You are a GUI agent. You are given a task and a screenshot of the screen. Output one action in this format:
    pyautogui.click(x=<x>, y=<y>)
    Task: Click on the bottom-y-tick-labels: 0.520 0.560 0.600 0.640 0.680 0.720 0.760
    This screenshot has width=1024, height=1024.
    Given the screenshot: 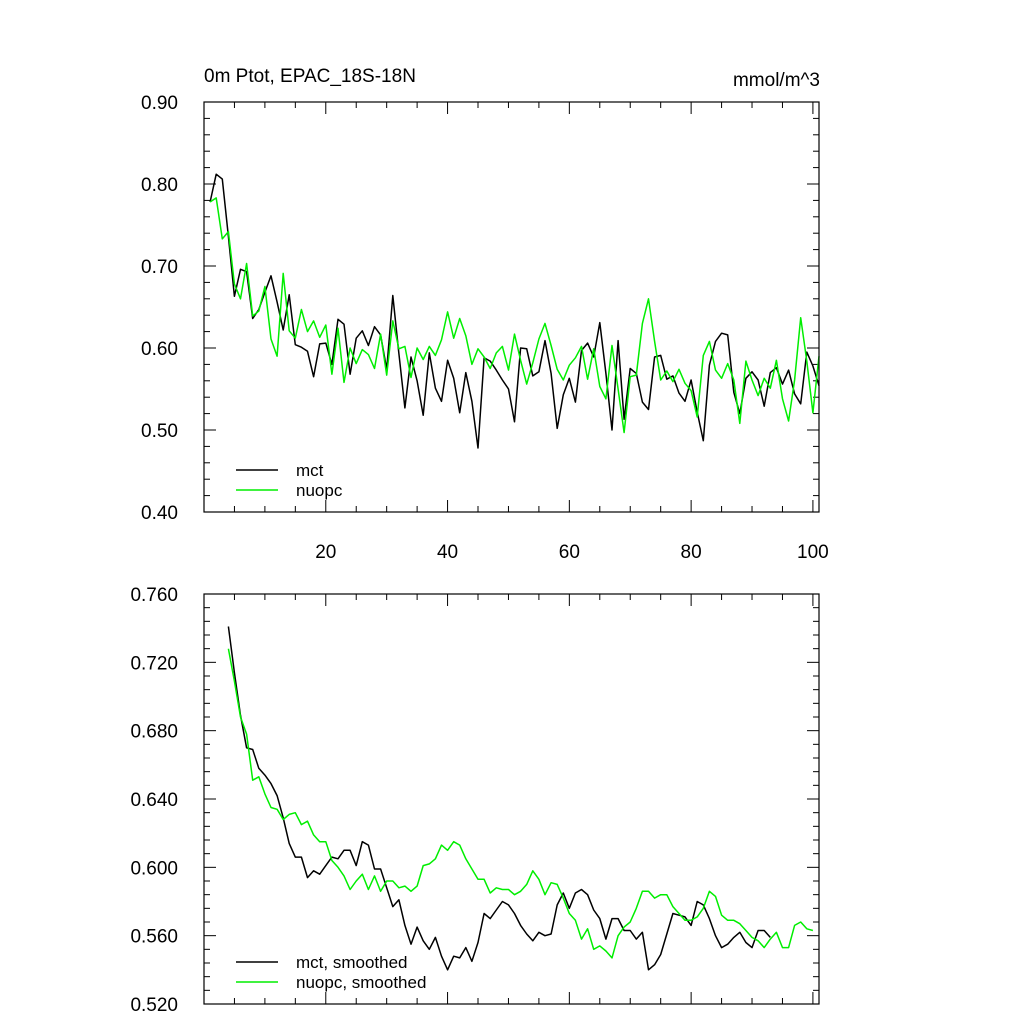 What is the action you would take?
    pyautogui.click(x=154, y=800)
    